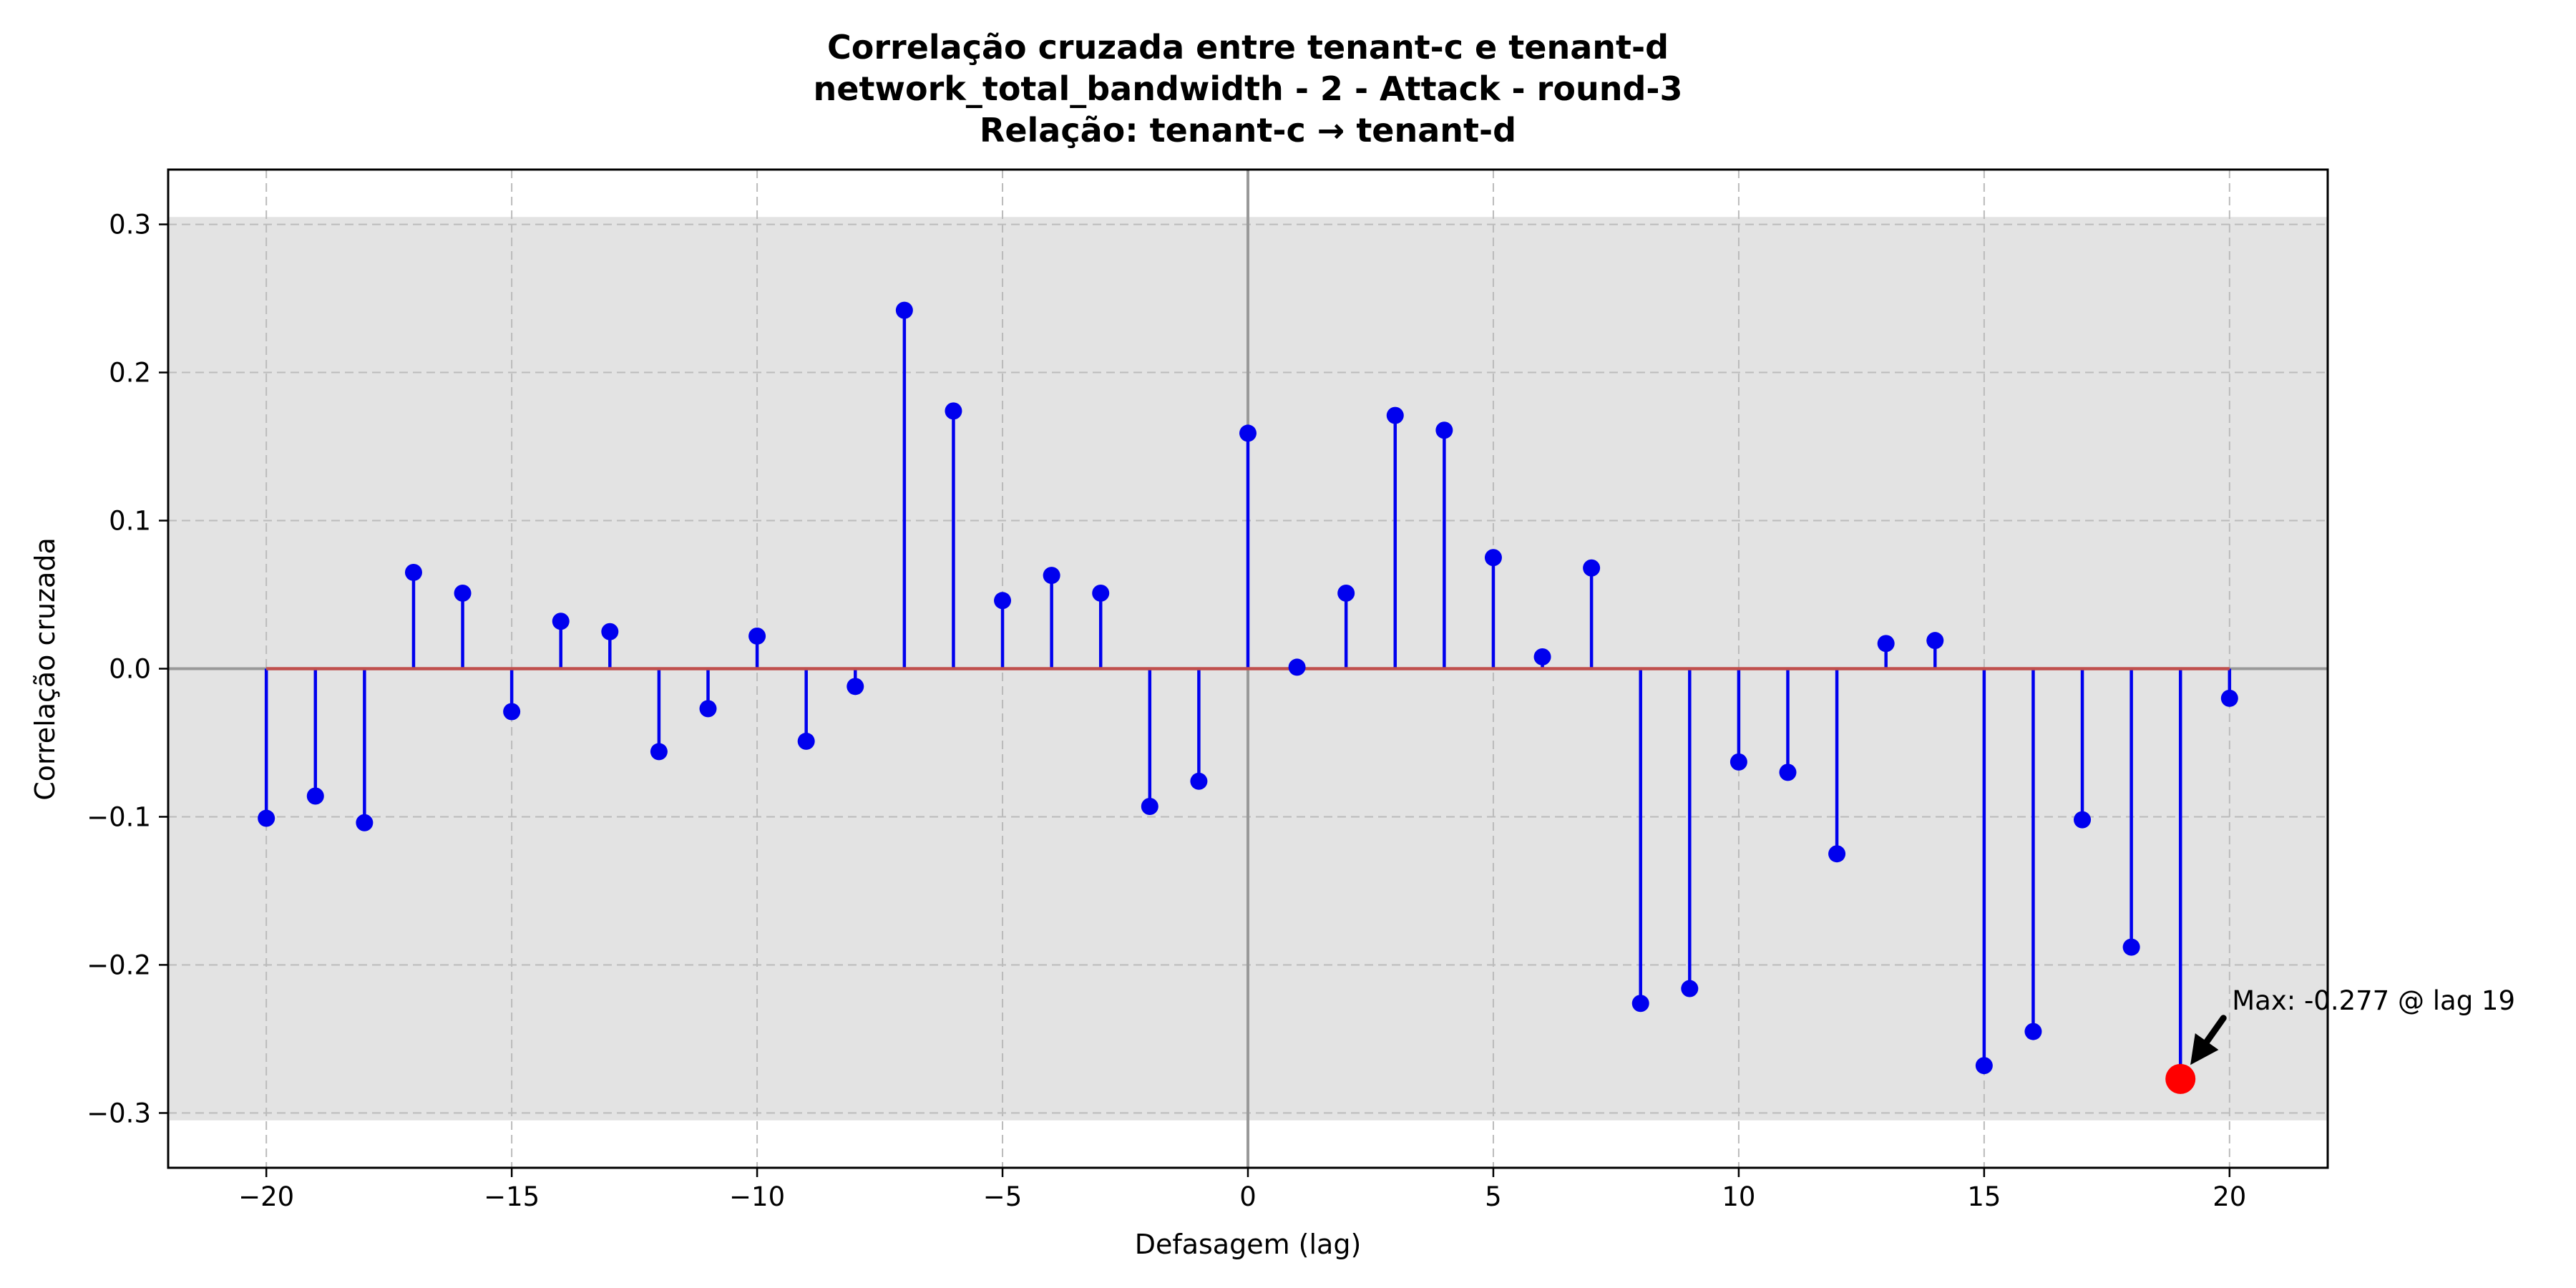  What do you see at coordinates (130, 669) in the screenshot?
I see `y-tick-label: 0.0` at bounding box center [130, 669].